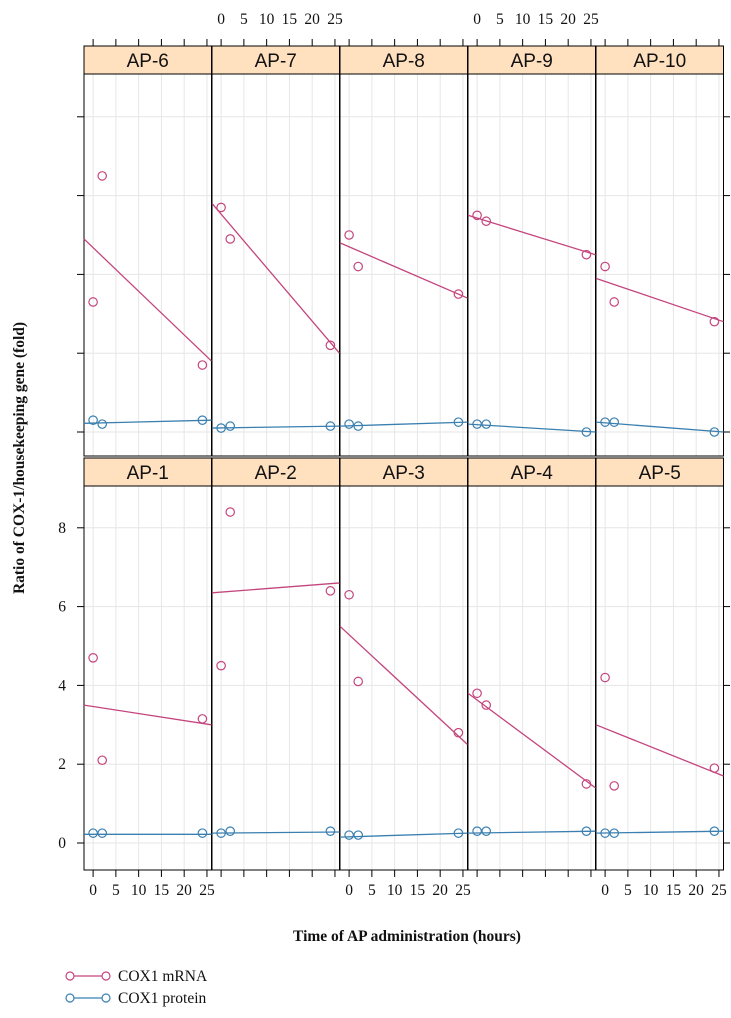  Describe the element at coordinates (276, 473) in the screenshot. I see `strip-label: AP-2` at that location.